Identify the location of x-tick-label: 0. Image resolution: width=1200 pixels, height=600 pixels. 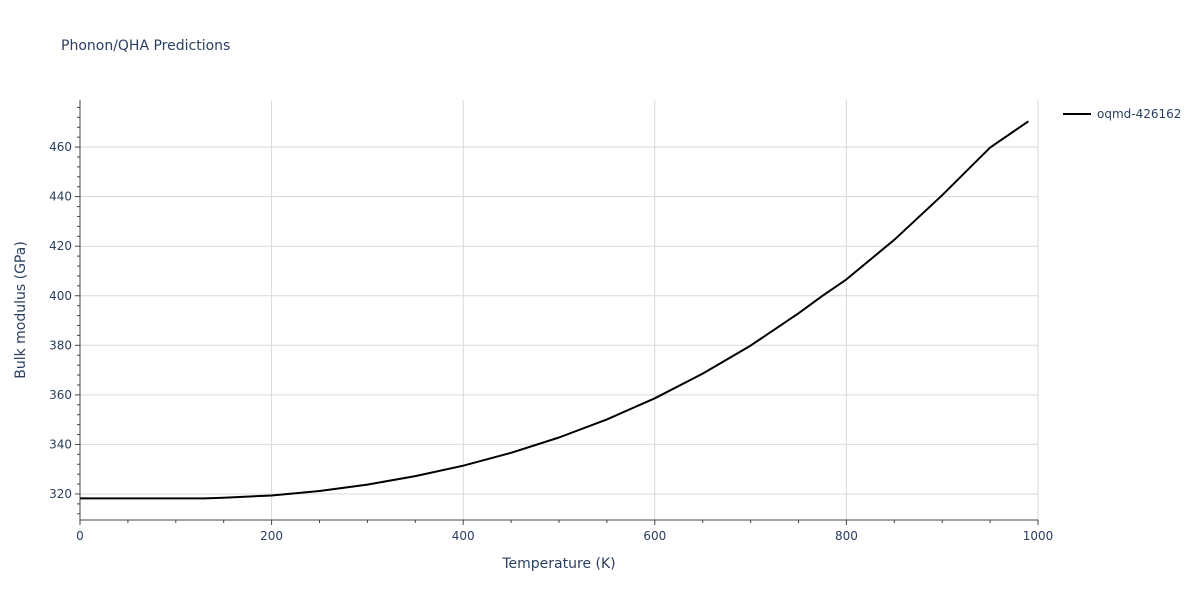
(80, 536).